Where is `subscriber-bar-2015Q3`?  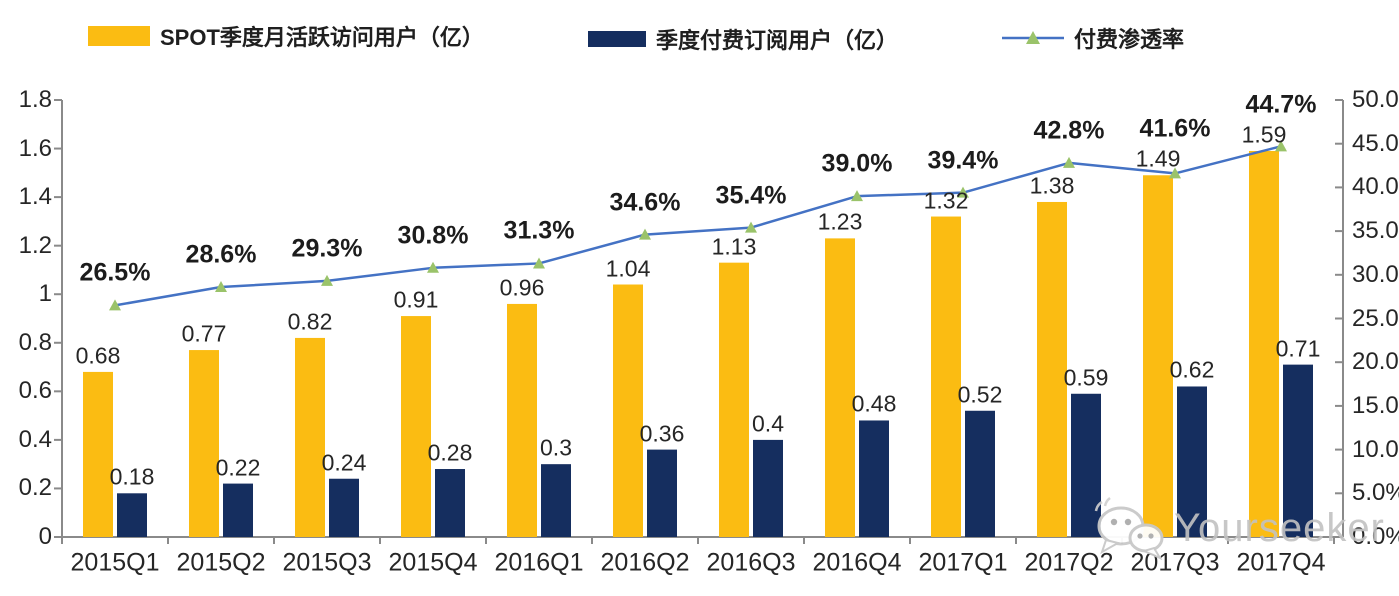
subscriber-bar-2015Q3 is located at coordinates (344, 507).